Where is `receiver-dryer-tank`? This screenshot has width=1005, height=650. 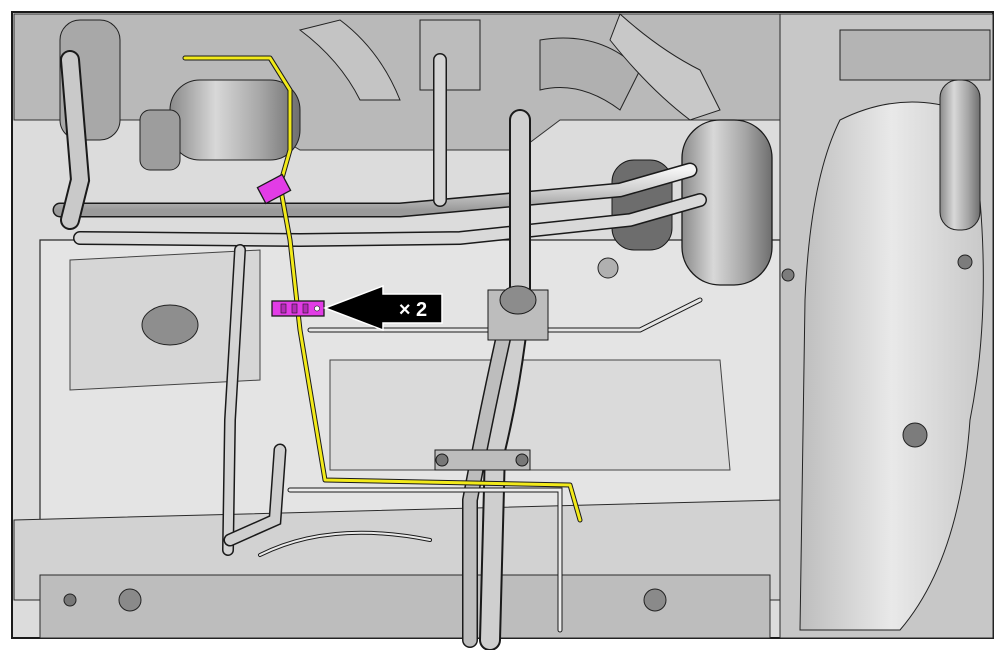 receiver-dryer-tank is located at coordinates (692, 202).